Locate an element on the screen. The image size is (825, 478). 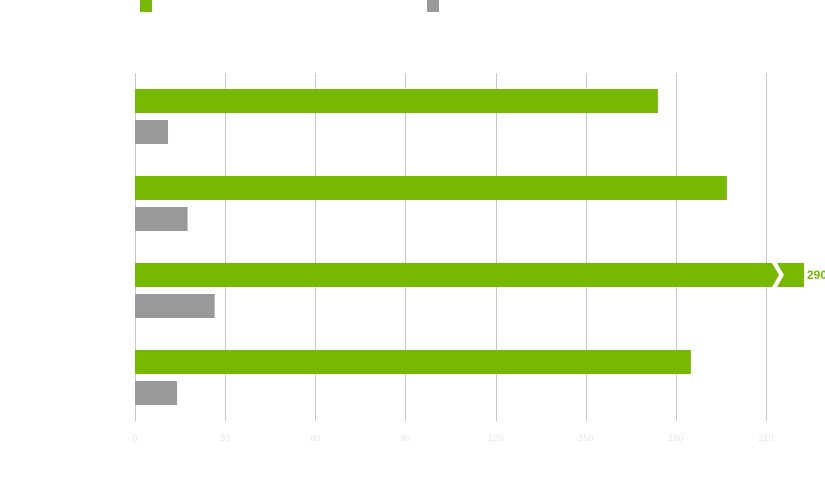
bar-break-label: 290 is located at coordinates (816, 275).